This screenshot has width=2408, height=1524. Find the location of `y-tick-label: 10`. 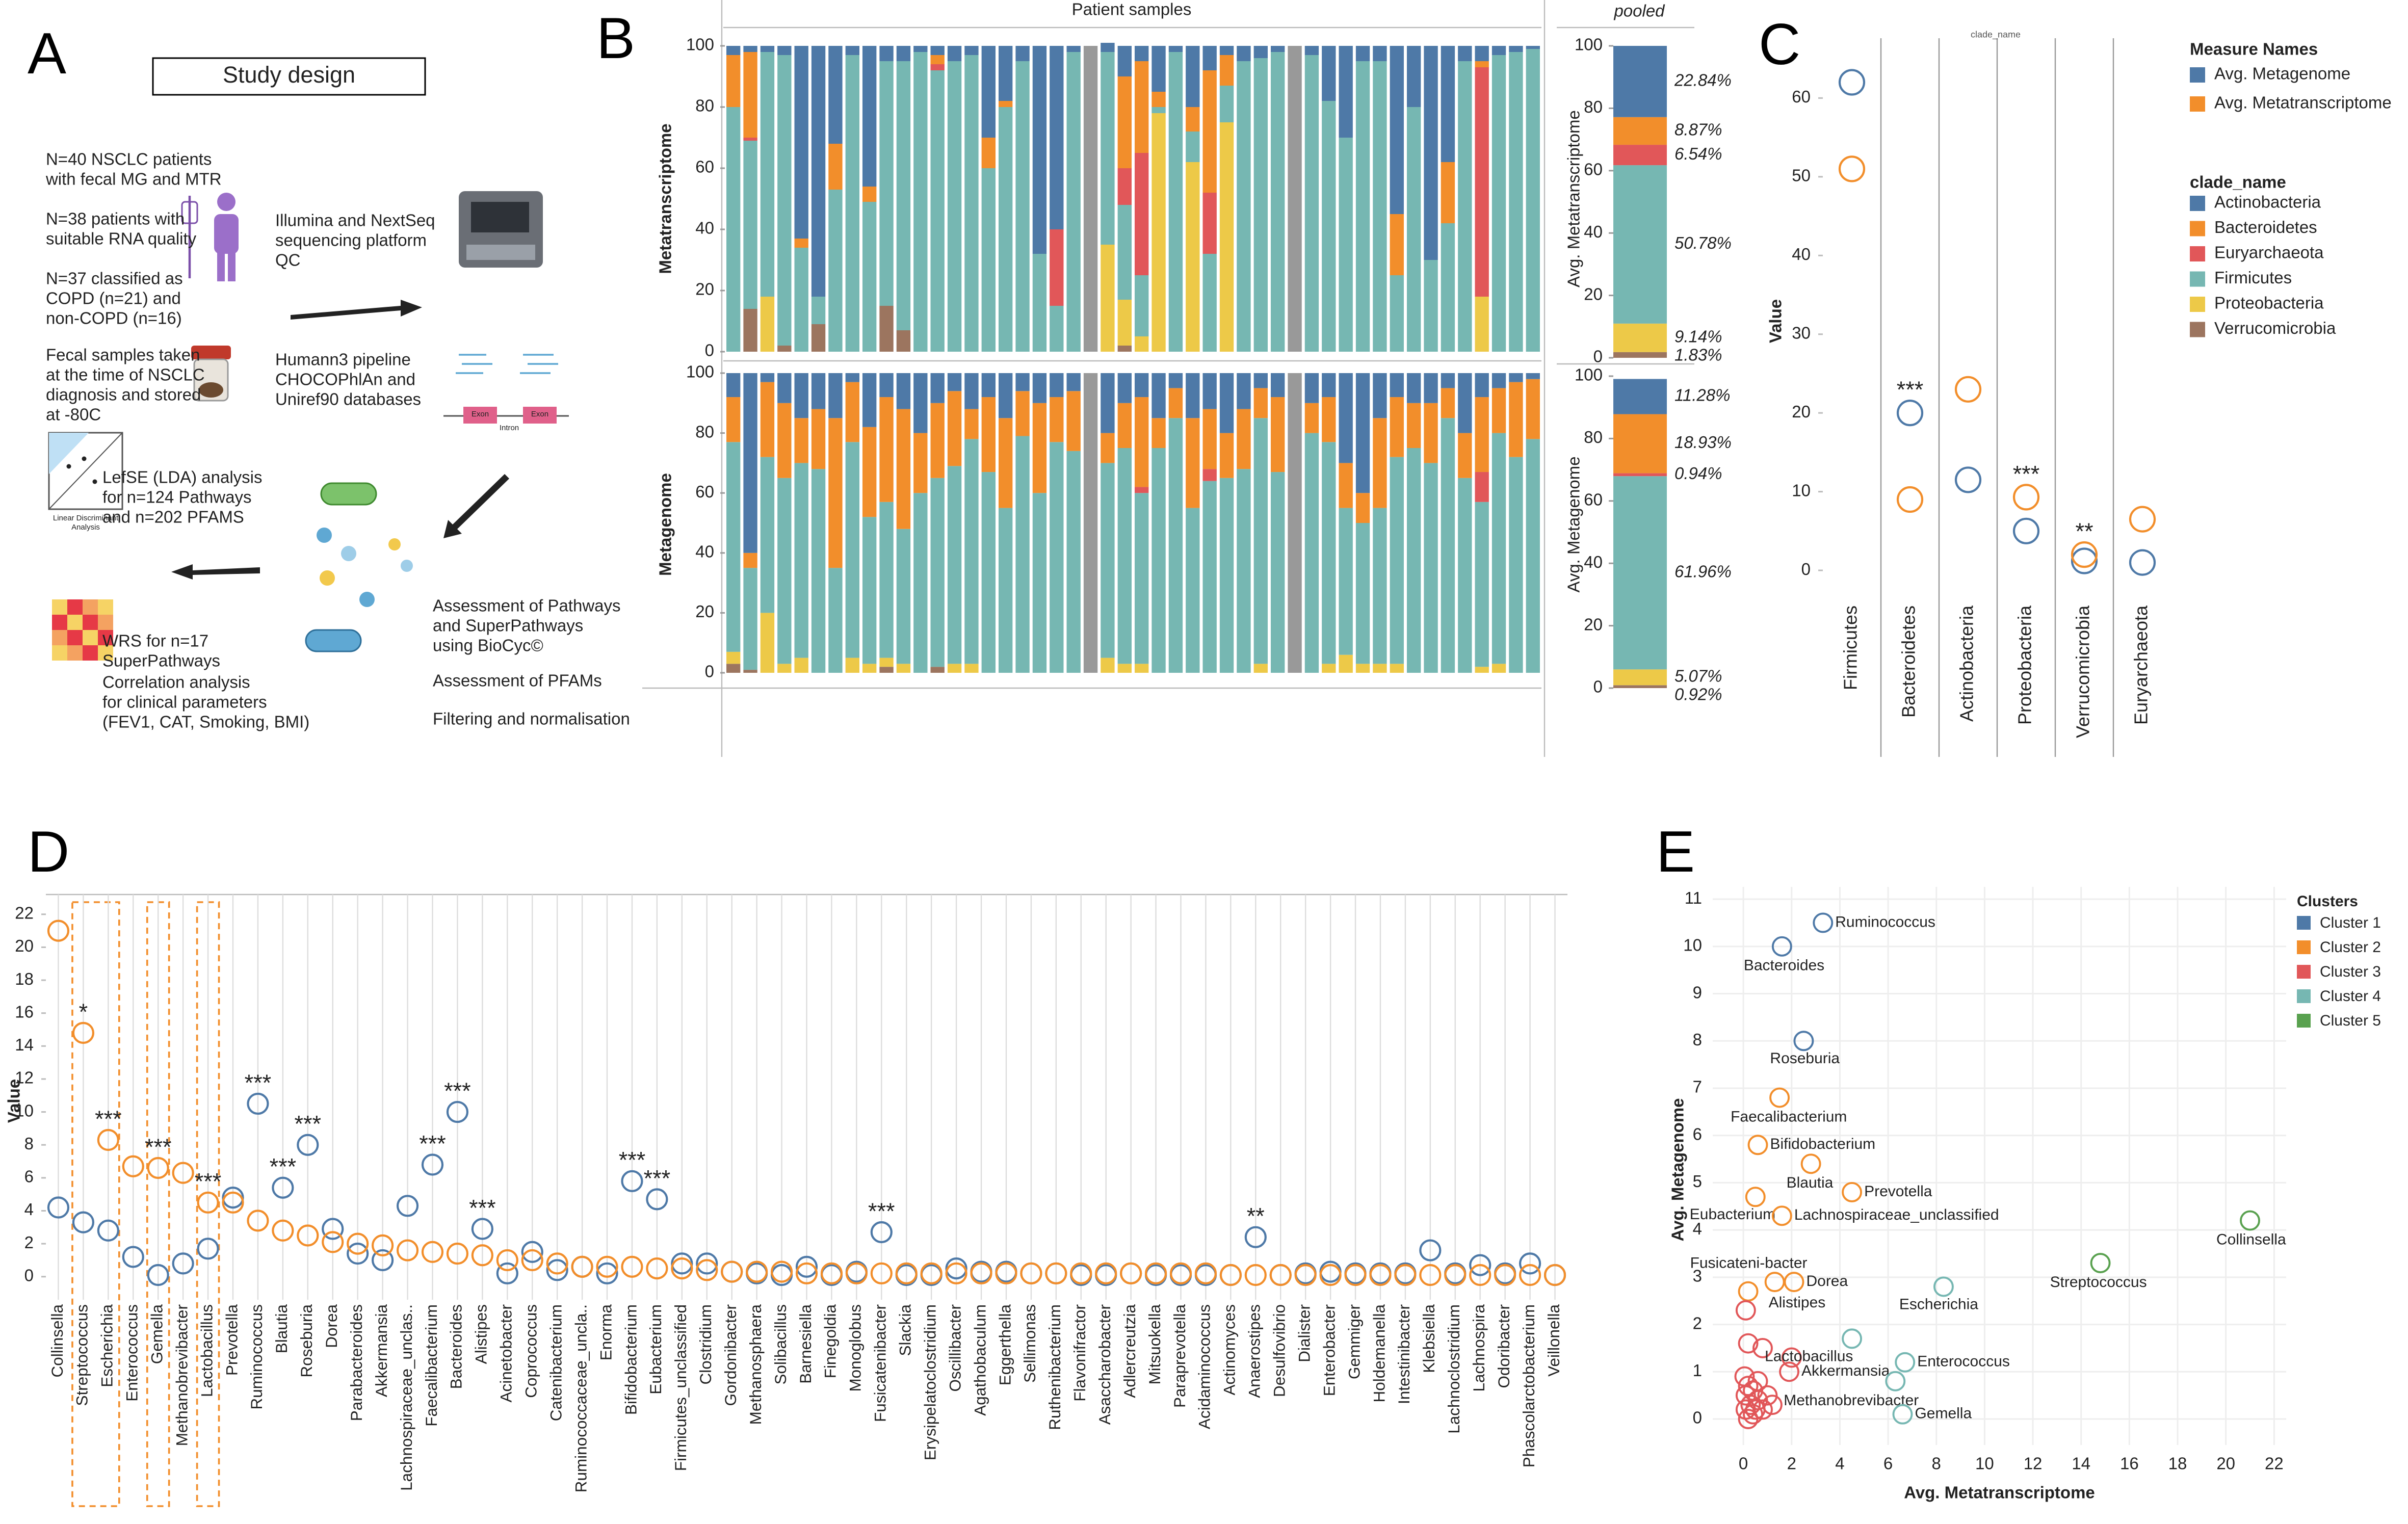

y-tick-label: 10 is located at coordinates (24, 1110).